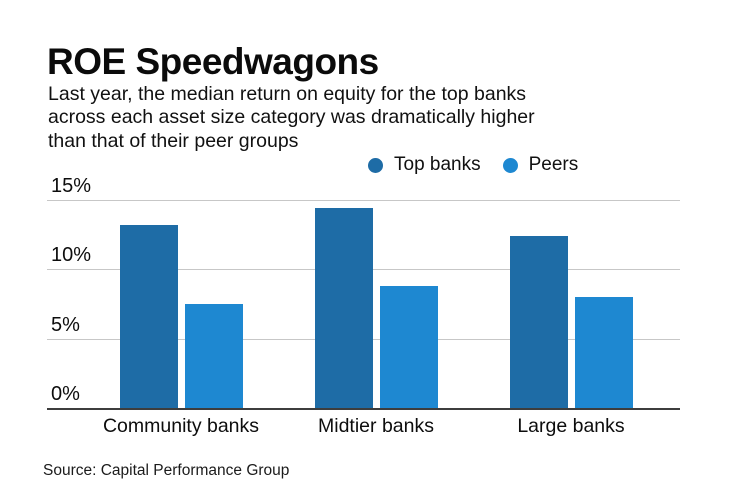  Describe the element at coordinates (343, 308) in the screenshot. I see `bar-top-banks-midtier-banks` at that location.